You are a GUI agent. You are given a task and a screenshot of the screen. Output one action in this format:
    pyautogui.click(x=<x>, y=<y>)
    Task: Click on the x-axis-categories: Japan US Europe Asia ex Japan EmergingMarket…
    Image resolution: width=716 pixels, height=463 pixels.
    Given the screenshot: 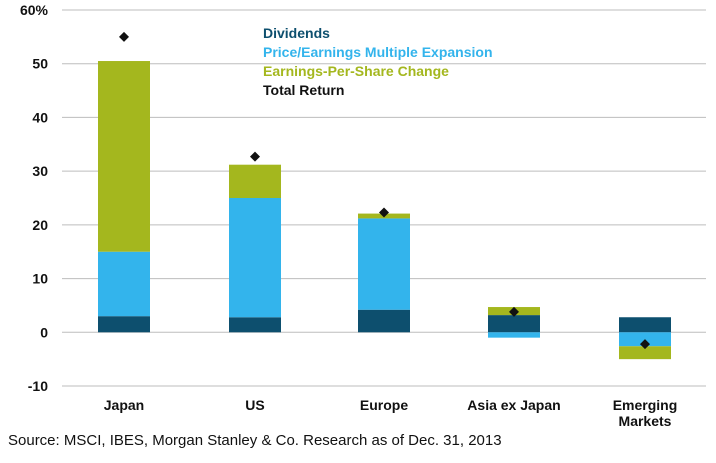 What is the action you would take?
    pyautogui.click(x=391, y=413)
    